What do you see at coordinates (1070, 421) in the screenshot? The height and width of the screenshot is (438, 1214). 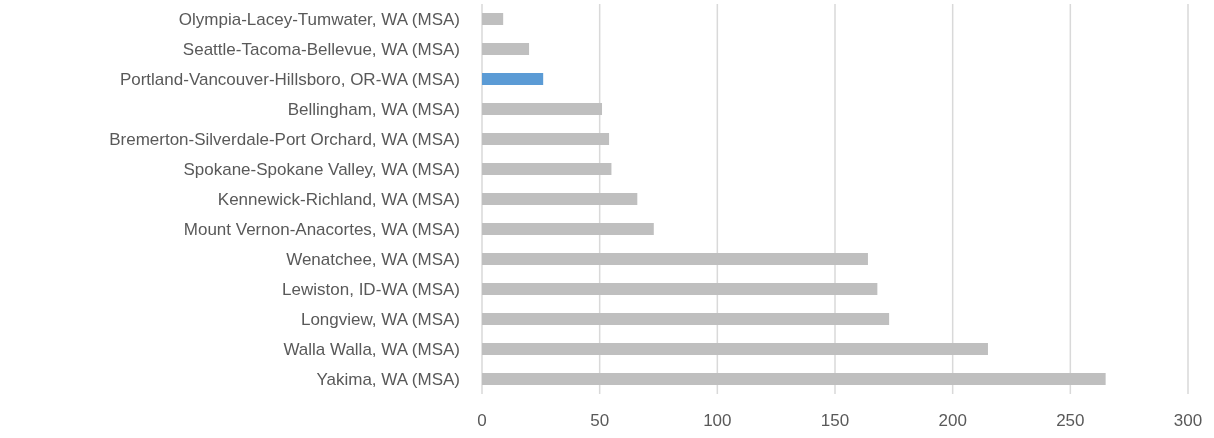 I see `x-tick-label: 250` at bounding box center [1070, 421].